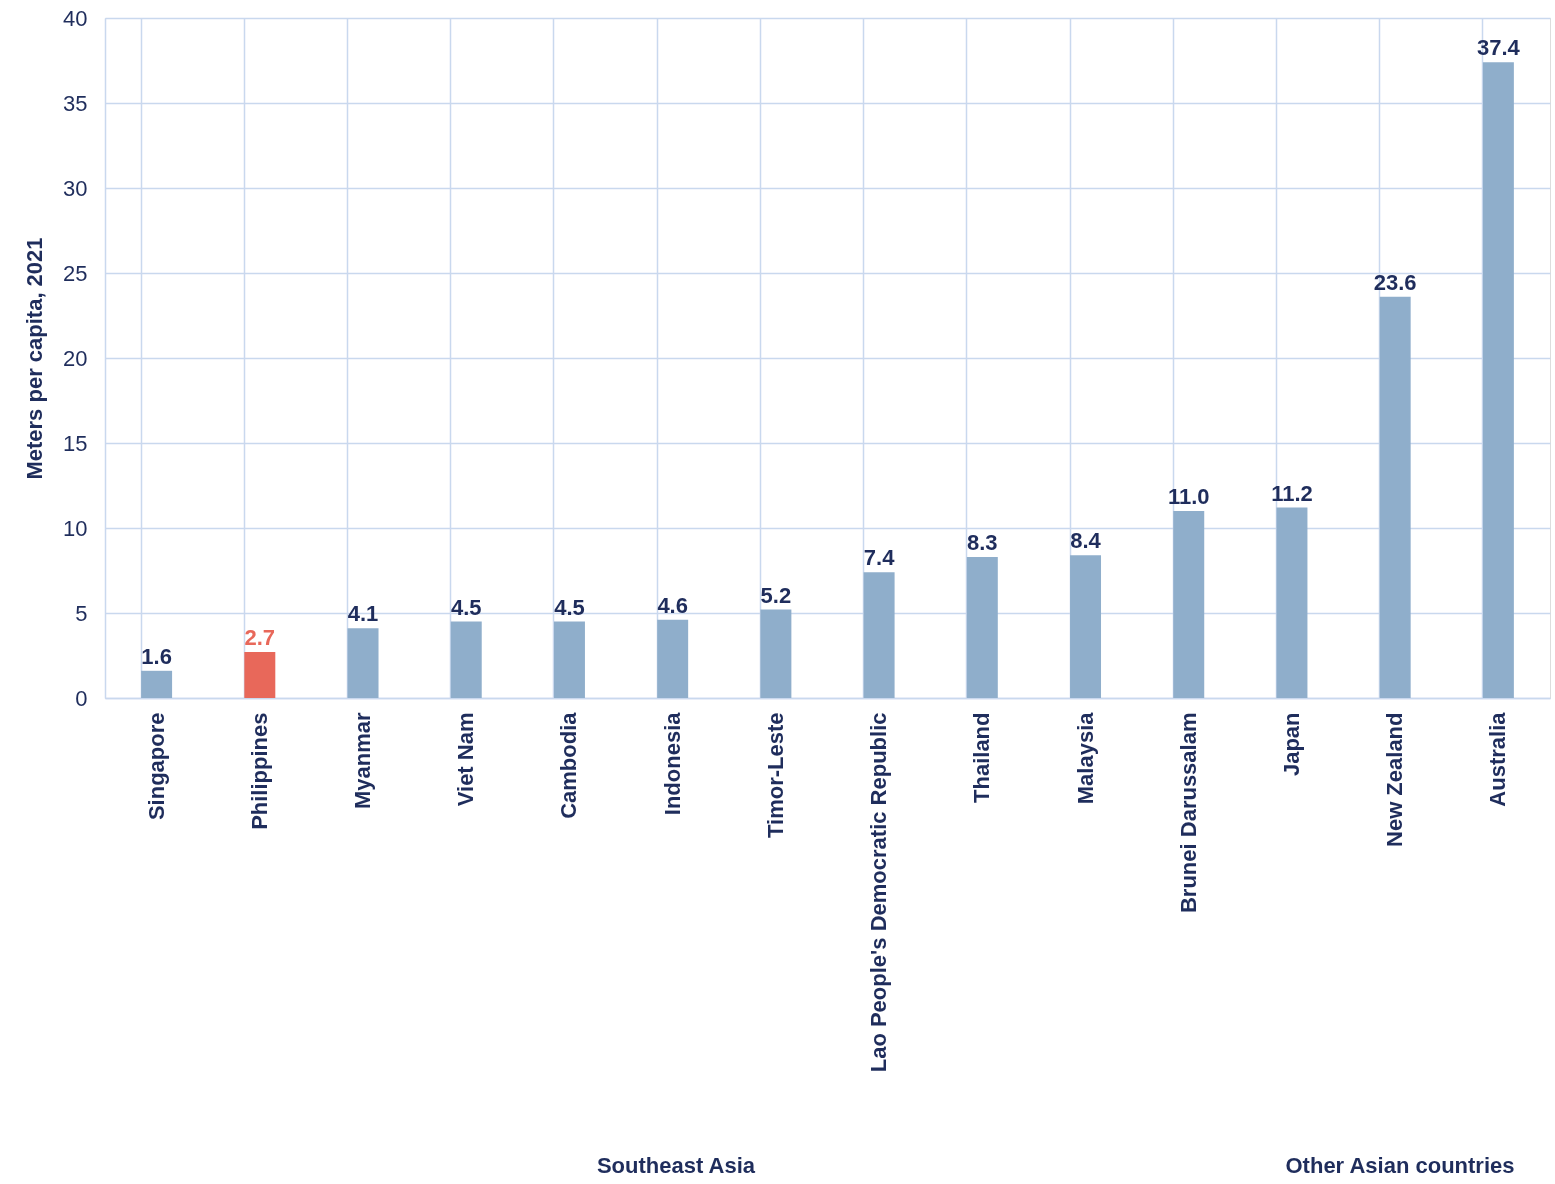  I want to click on y-tick-label: 0, so click(81, 698).